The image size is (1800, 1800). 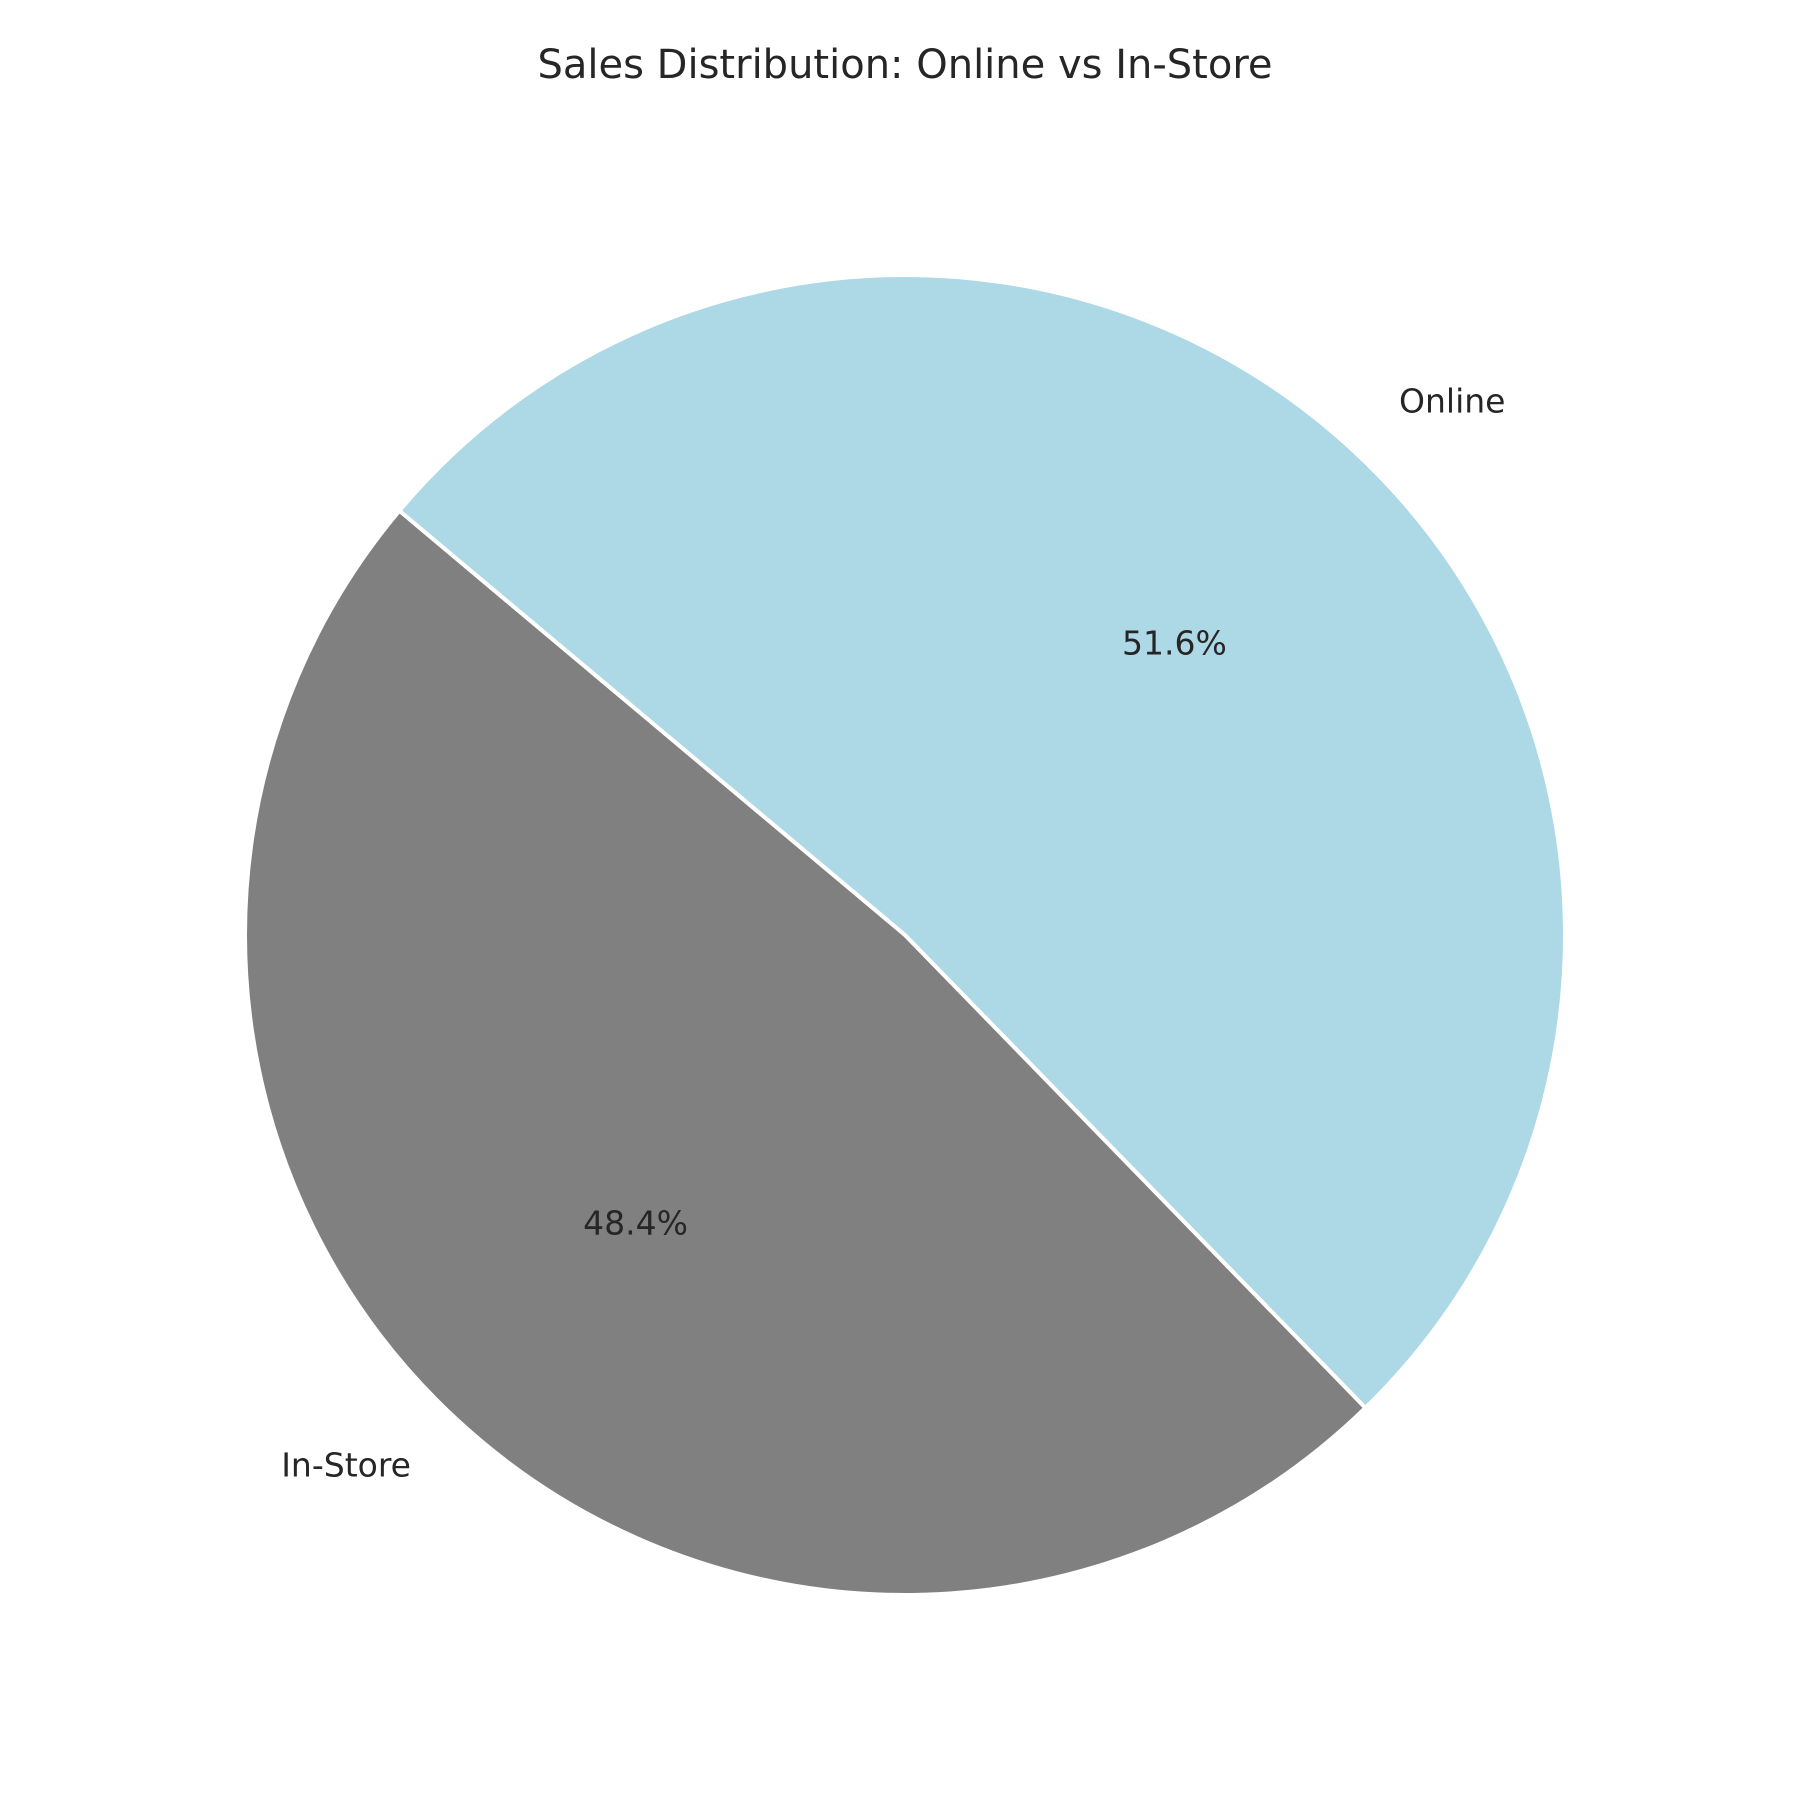 I want to click on slice-percent-online: 51.6%, so click(x=1174, y=642).